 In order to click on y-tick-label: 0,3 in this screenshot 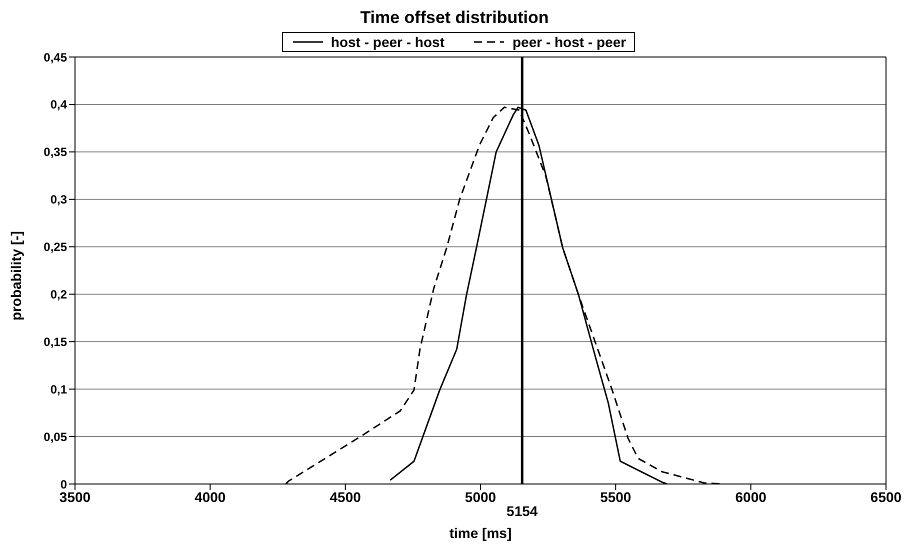, I will do `click(59, 199)`.